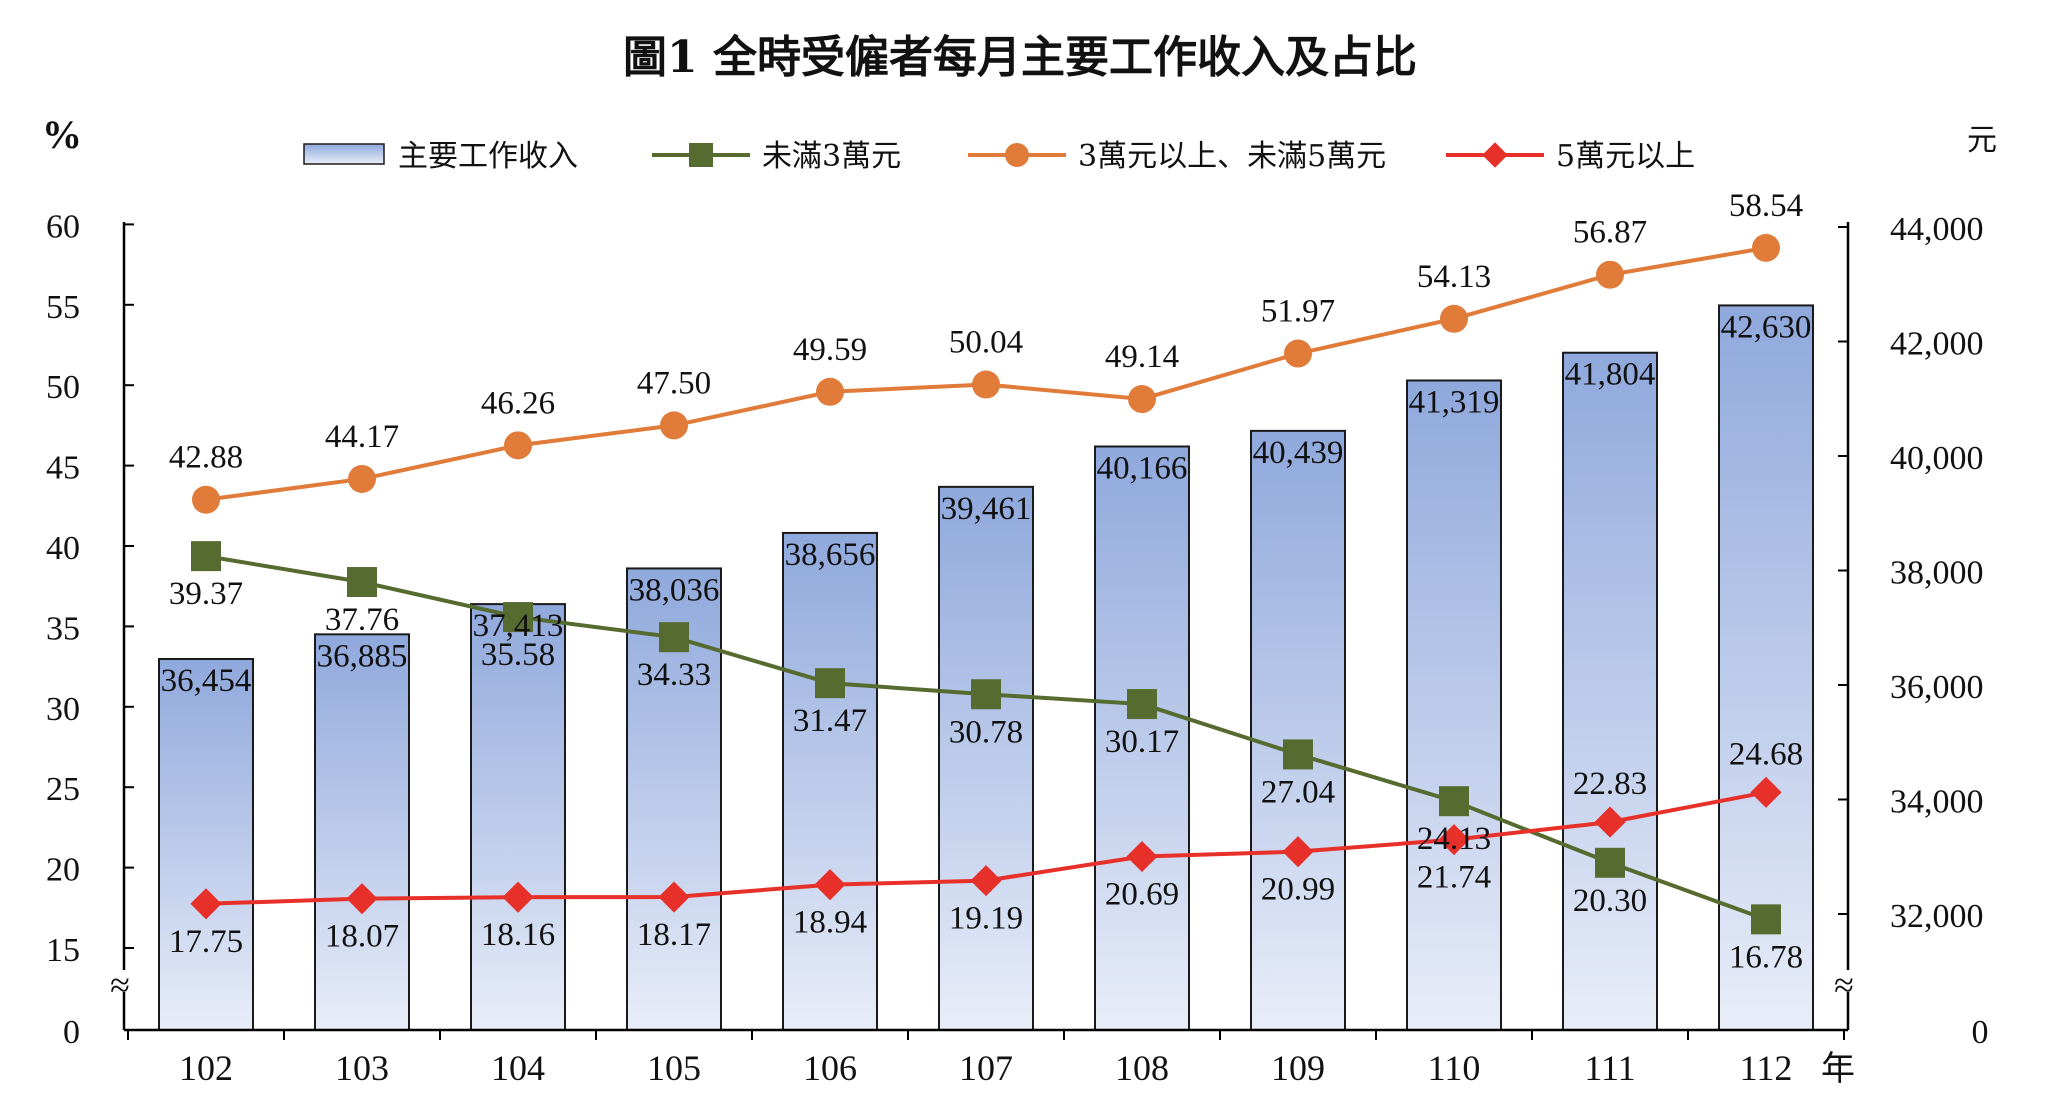 The height and width of the screenshot is (1120, 2064). I want to click on series-2-label-112: 58.54, so click(1766, 206).